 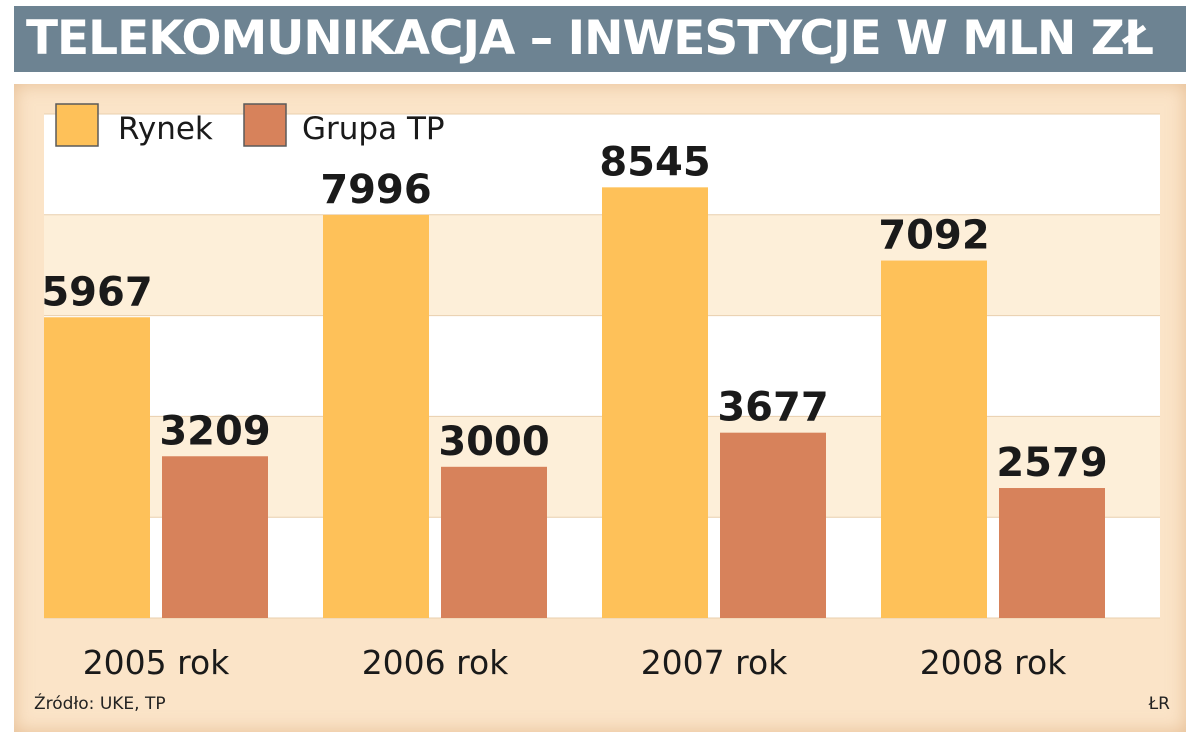 I want to click on data-label-grupa-tp: 3677, so click(x=772, y=408).